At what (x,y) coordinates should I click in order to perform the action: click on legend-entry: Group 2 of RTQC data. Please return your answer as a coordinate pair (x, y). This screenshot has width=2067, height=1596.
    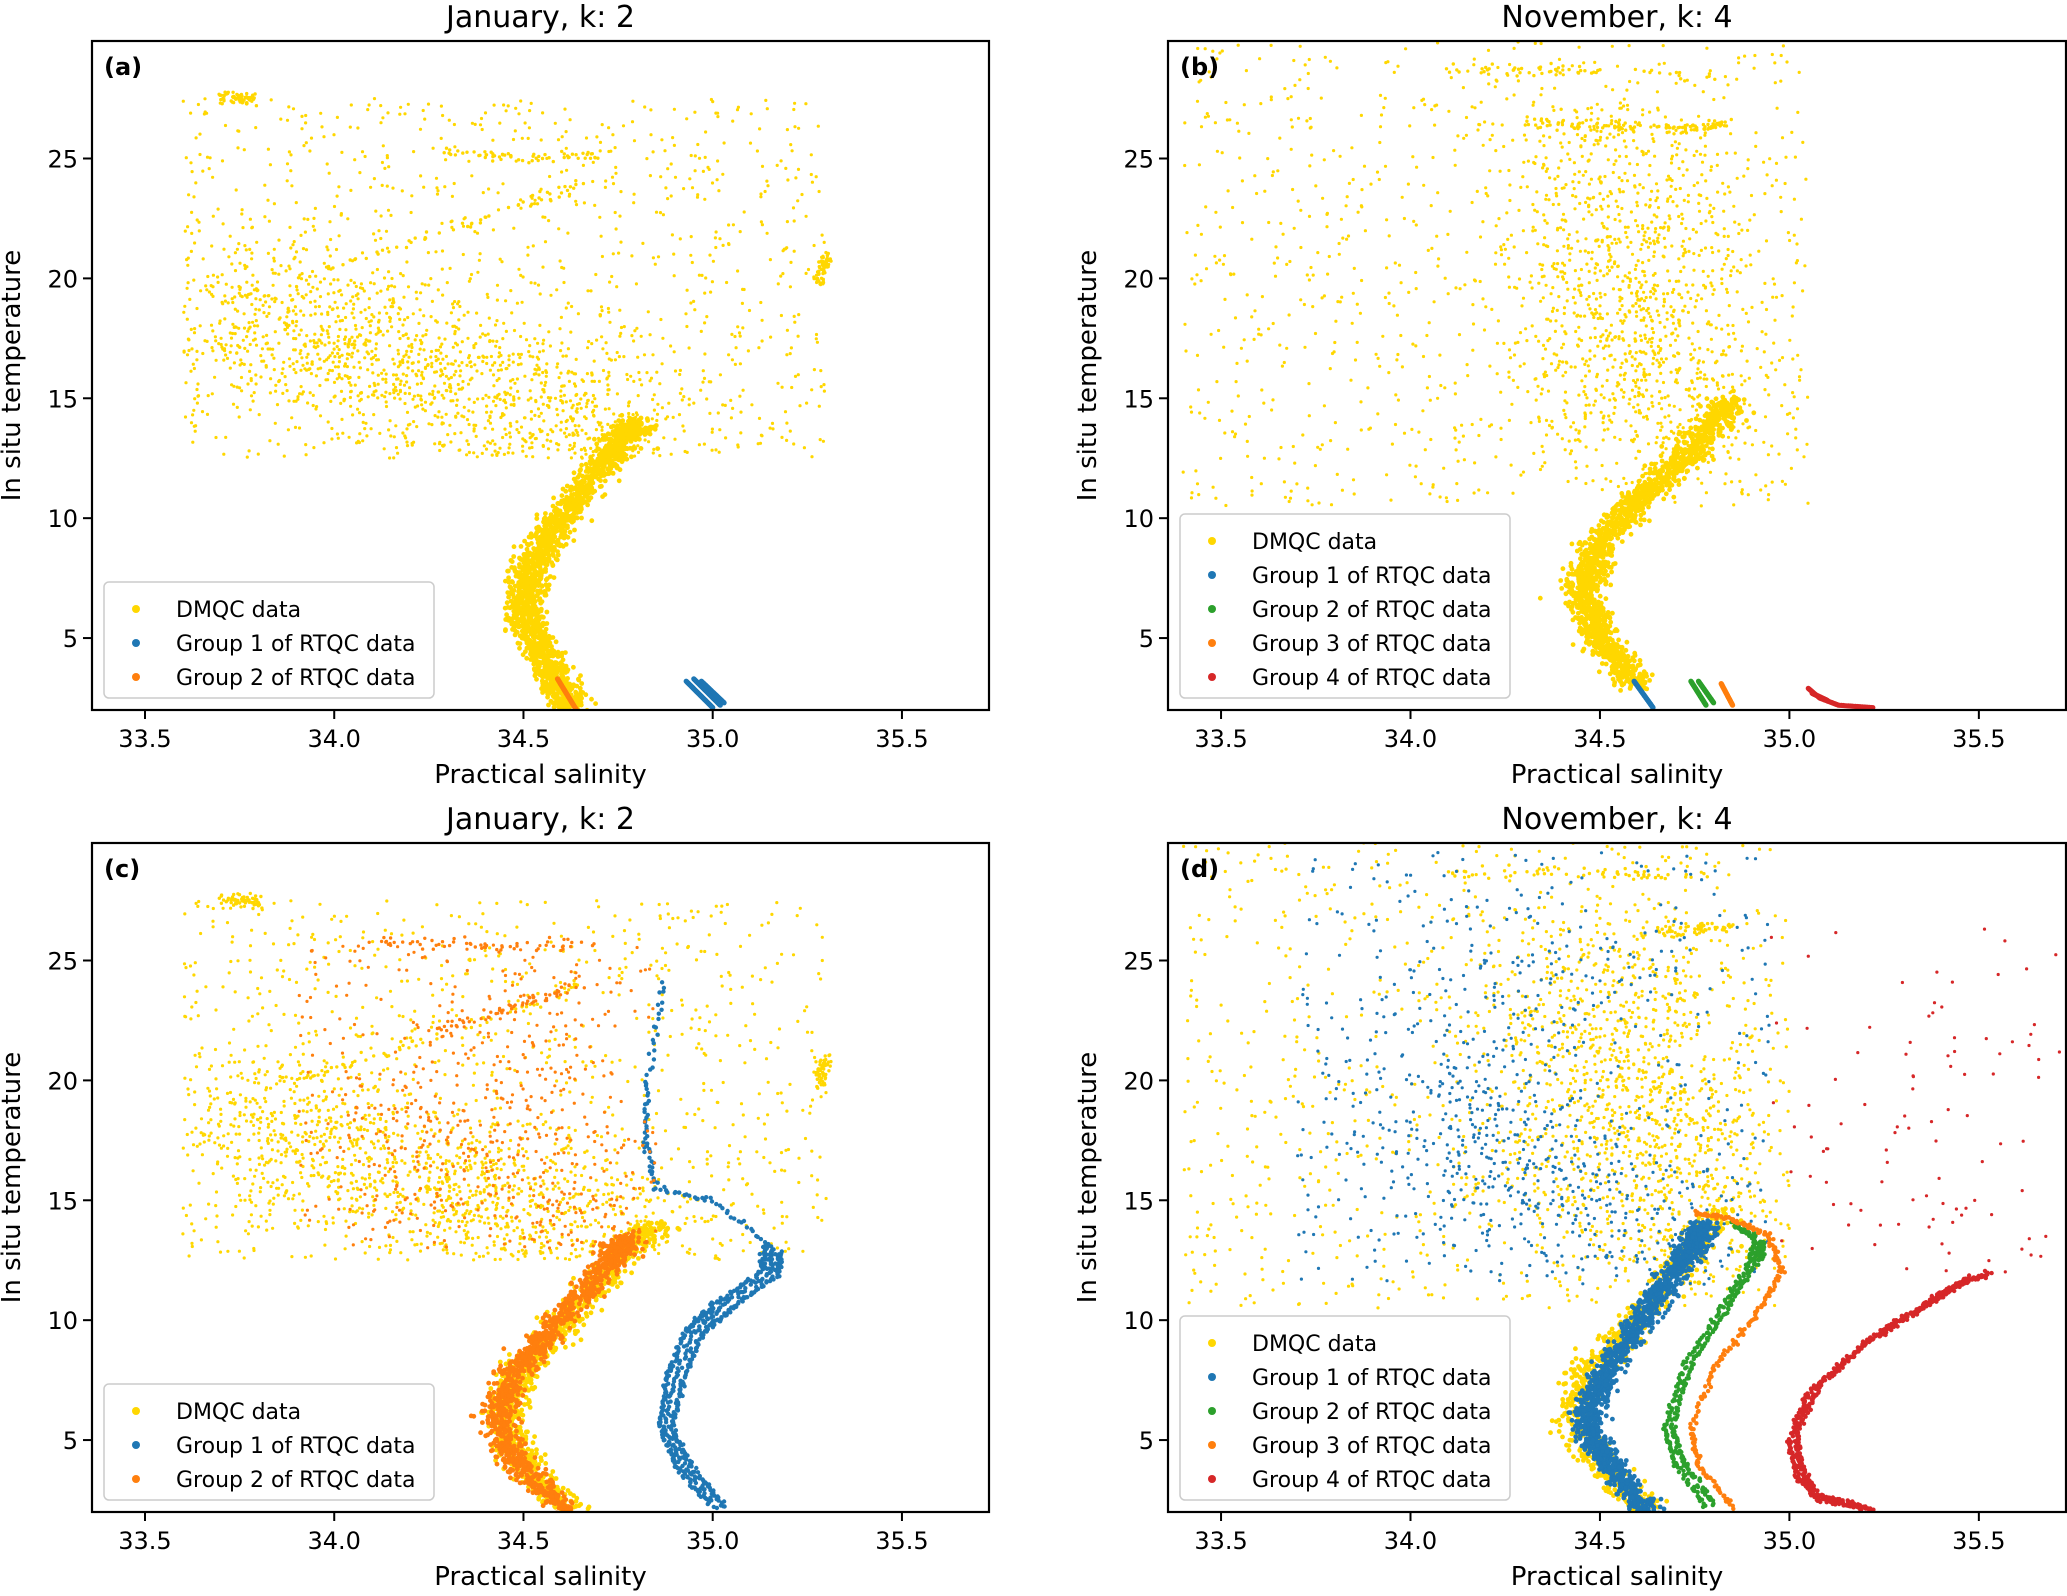
    Looking at the image, I should click on (296, 678).